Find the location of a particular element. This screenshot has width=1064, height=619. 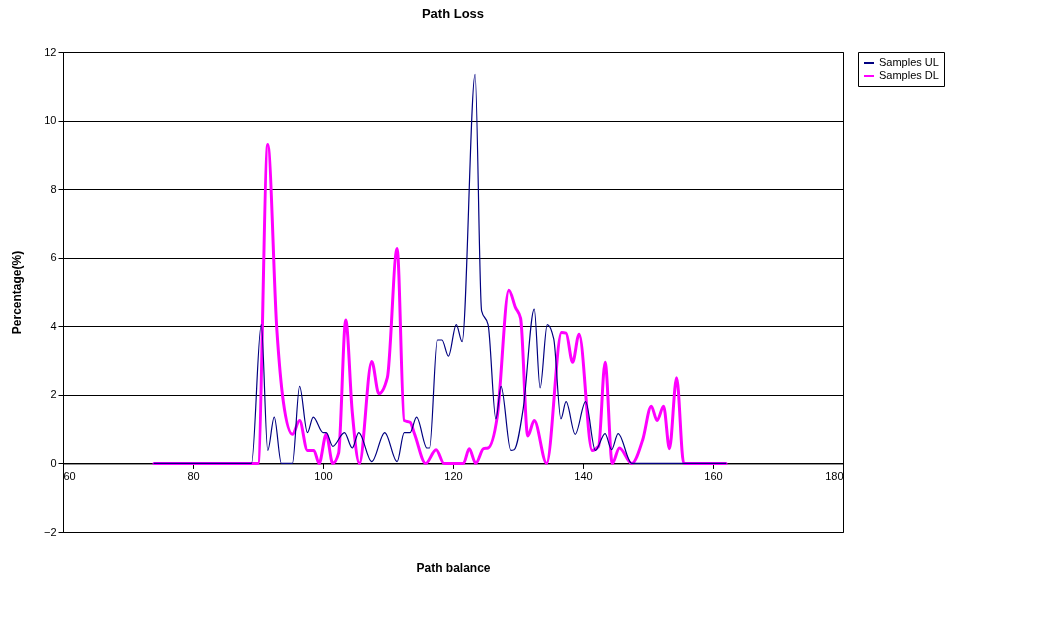

y-tick-label: 4 is located at coordinates (53, 325).